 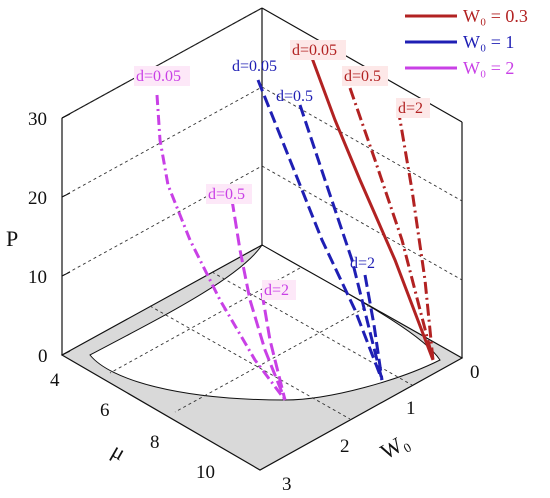 I want to click on z-tick-label: 30, so click(x=37, y=119).